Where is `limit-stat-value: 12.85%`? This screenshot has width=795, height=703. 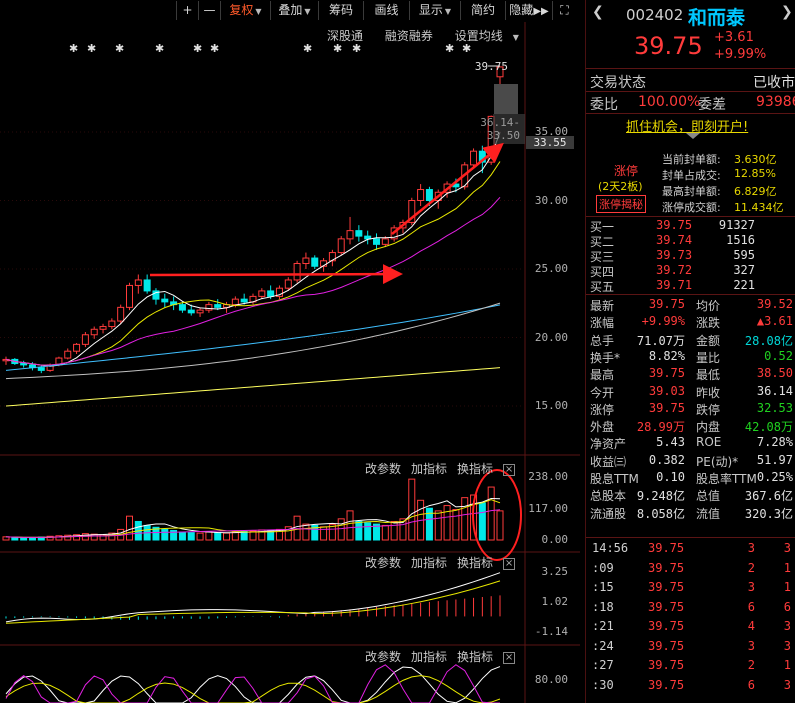
limit-stat-value: 12.85% is located at coordinates (755, 173).